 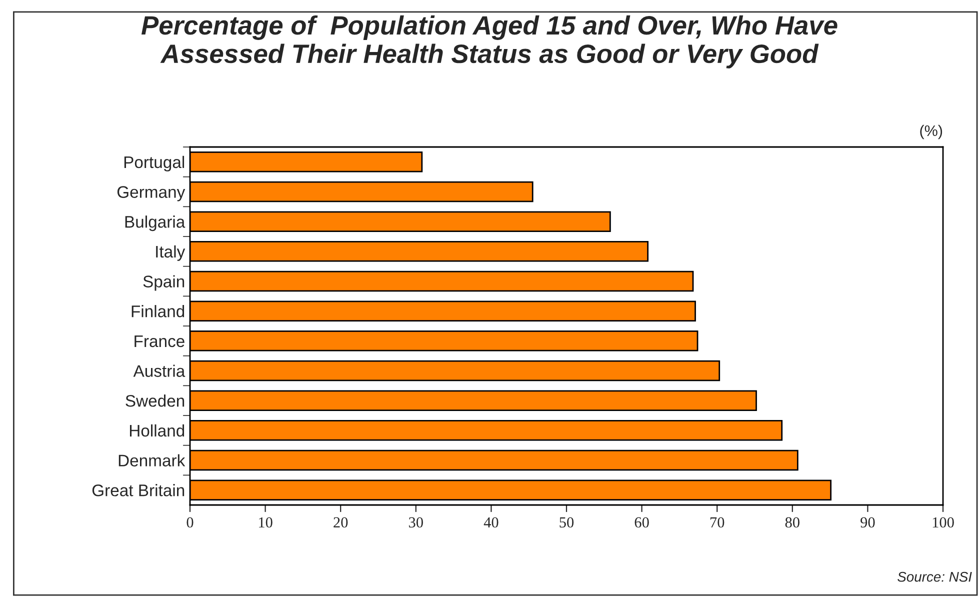 I want to click on x-axis-title: (%), so click(x=931, y=132).